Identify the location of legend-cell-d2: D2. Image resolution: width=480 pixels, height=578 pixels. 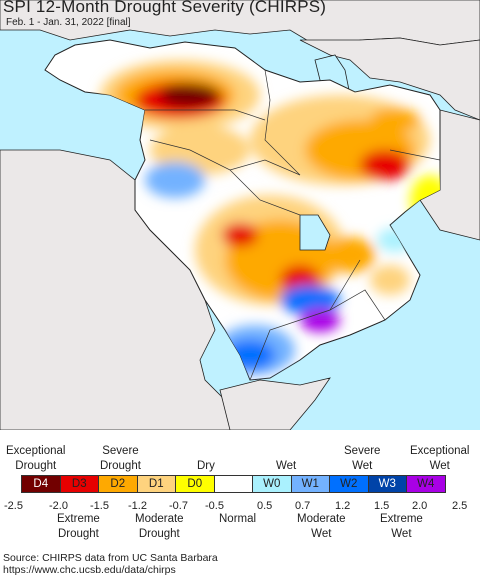
(118, 484).